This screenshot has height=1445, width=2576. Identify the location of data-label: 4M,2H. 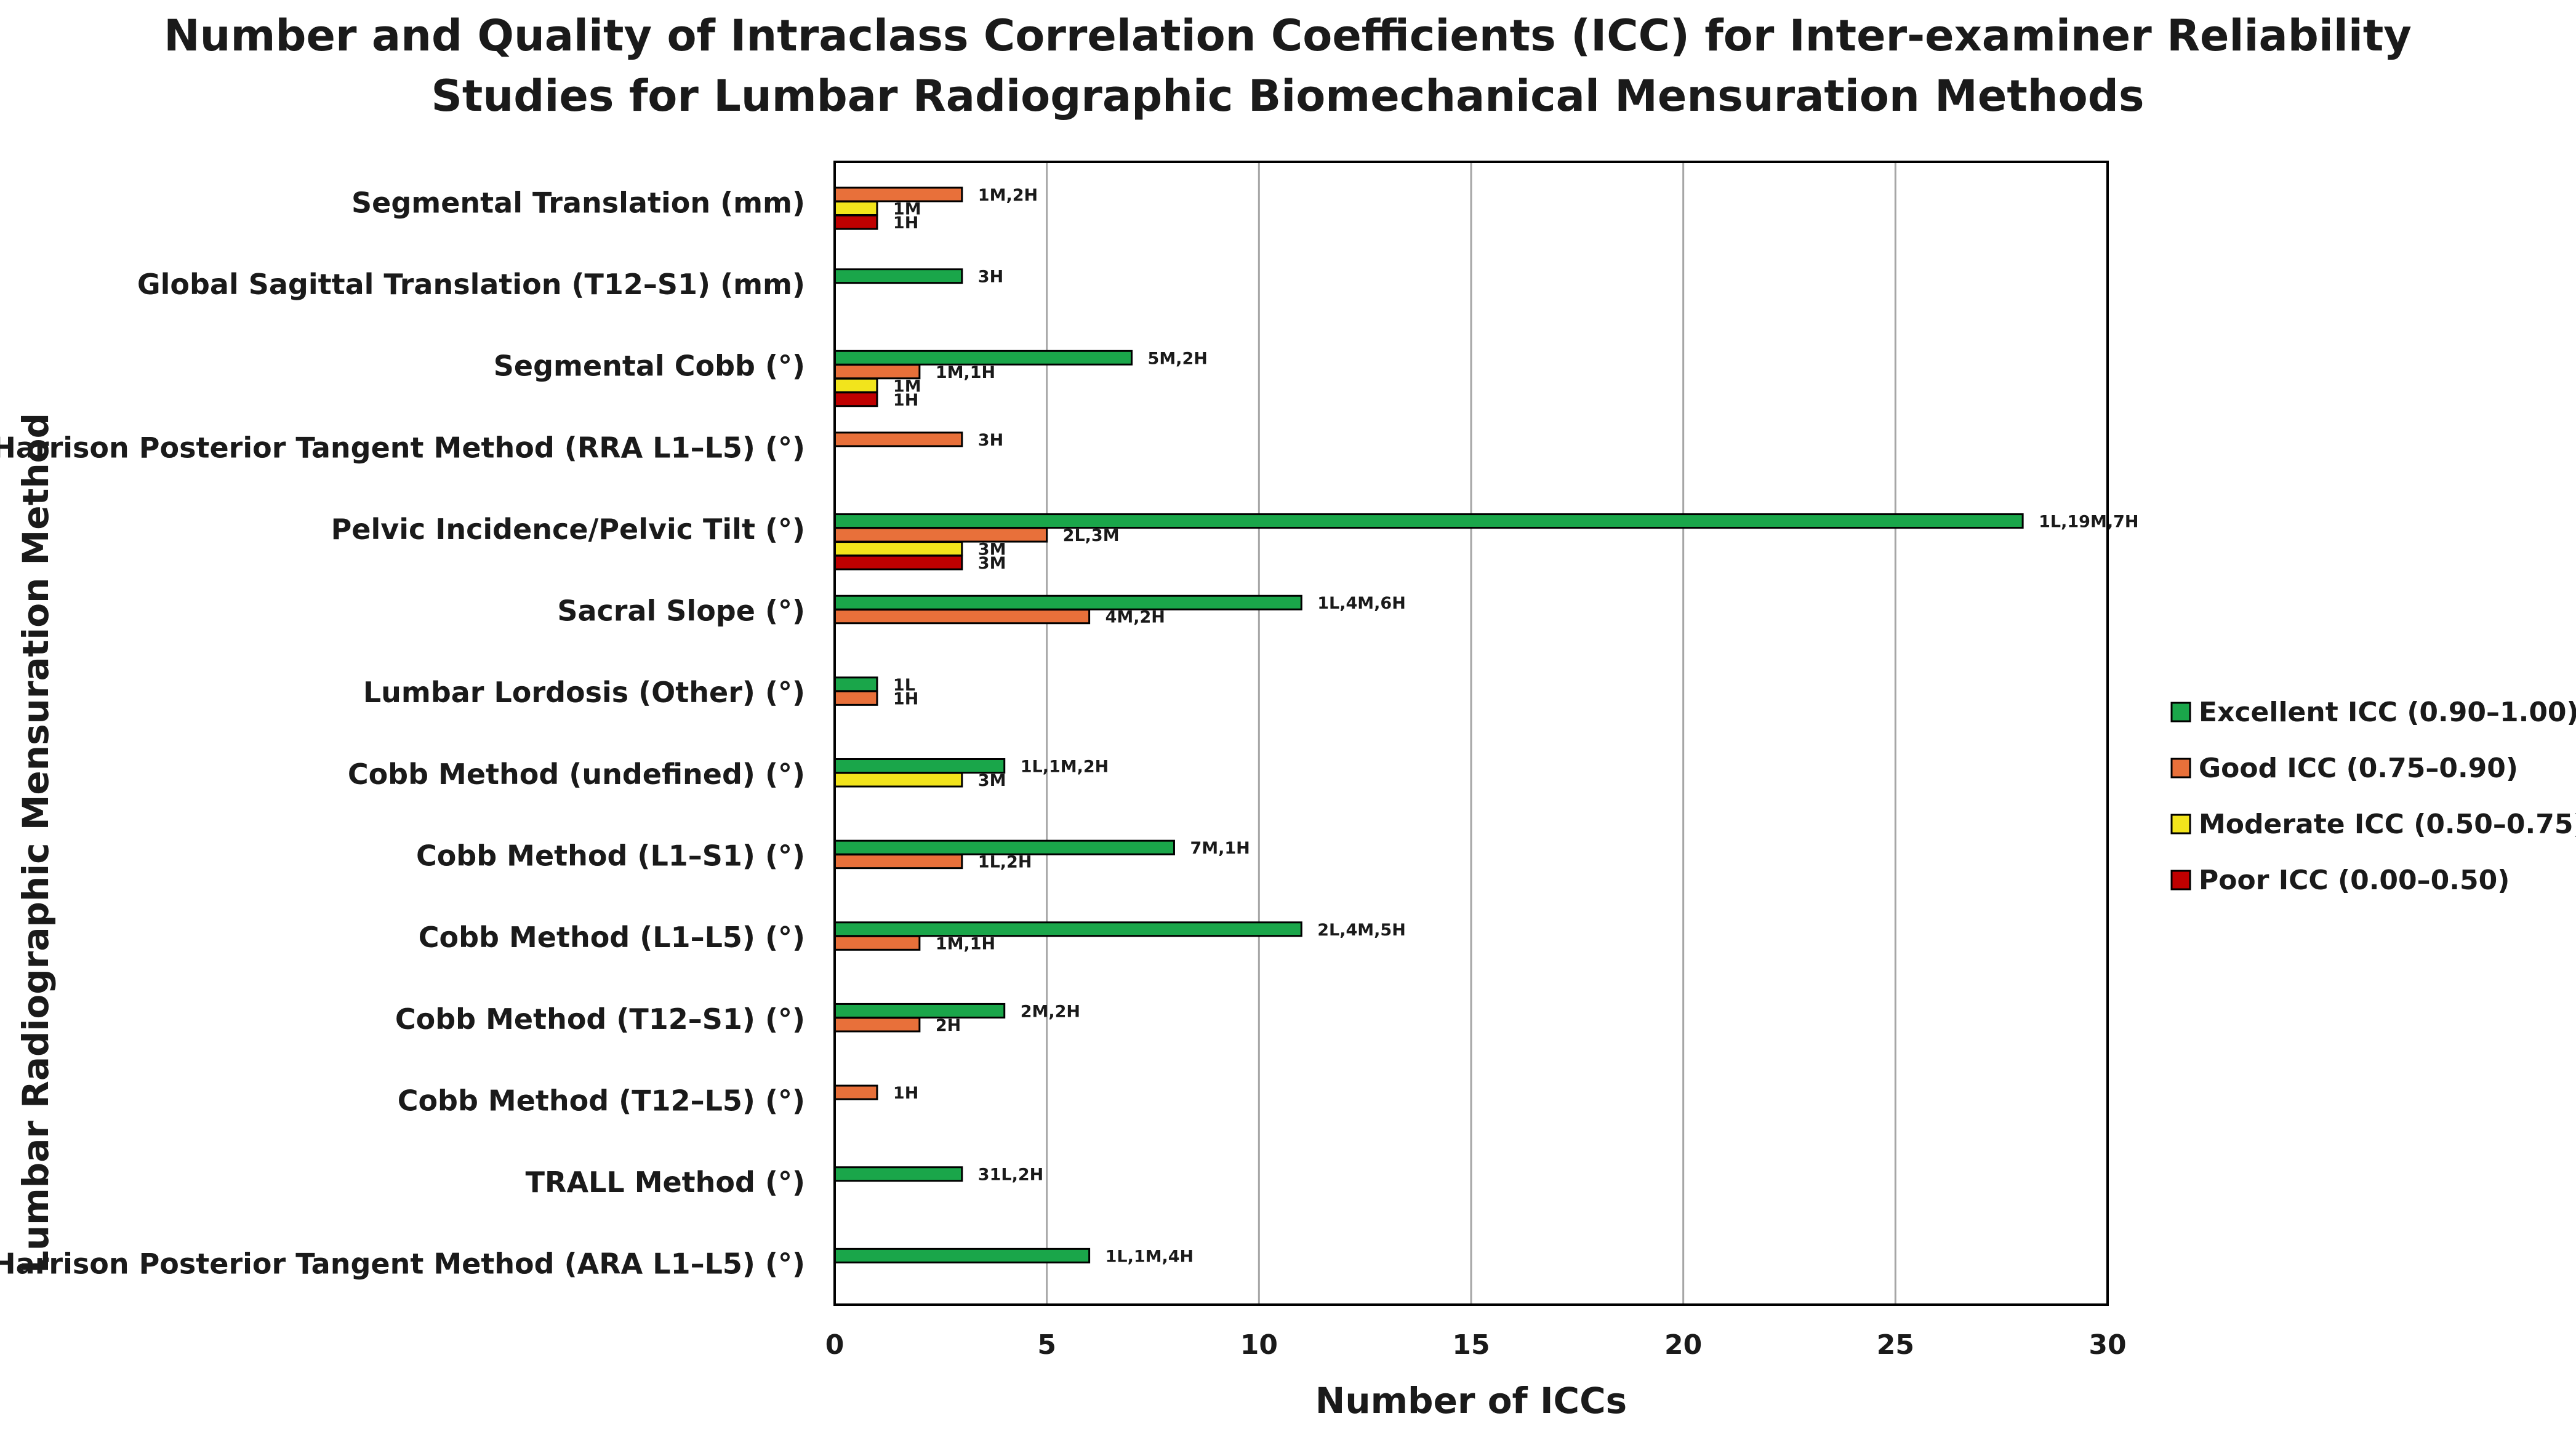
(1135, 617).